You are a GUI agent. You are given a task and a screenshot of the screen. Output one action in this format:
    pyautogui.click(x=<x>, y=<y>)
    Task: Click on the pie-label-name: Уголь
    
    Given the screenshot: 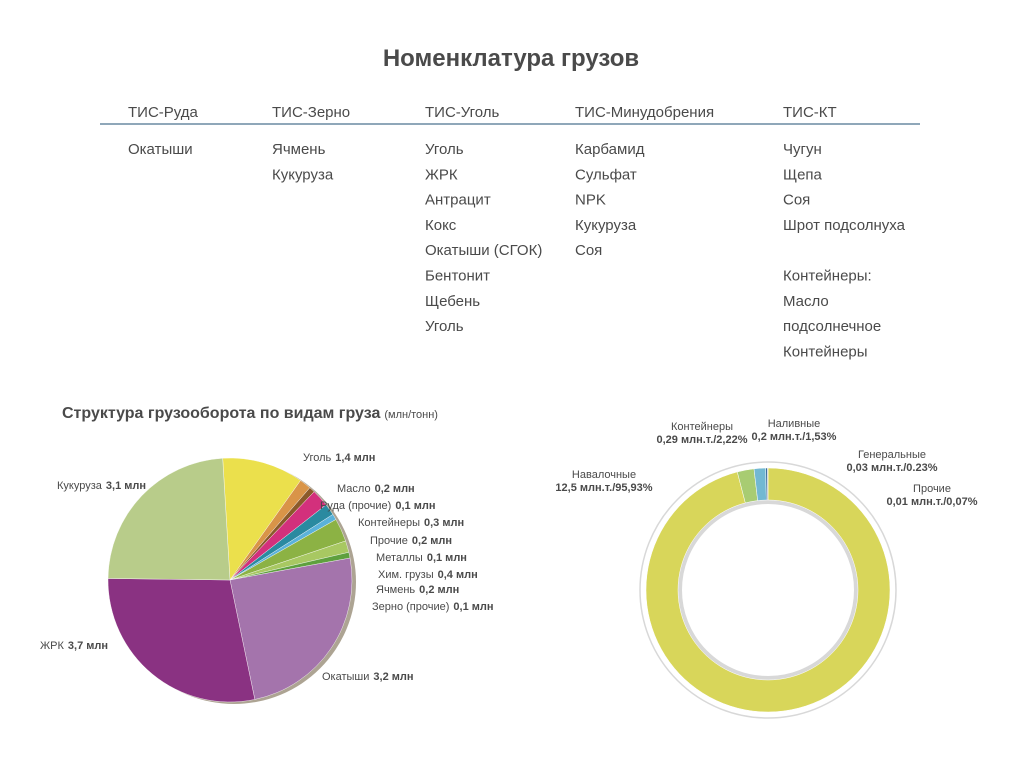 What is the action you would take?
    pyautogui.click(x=317, y=458)
    